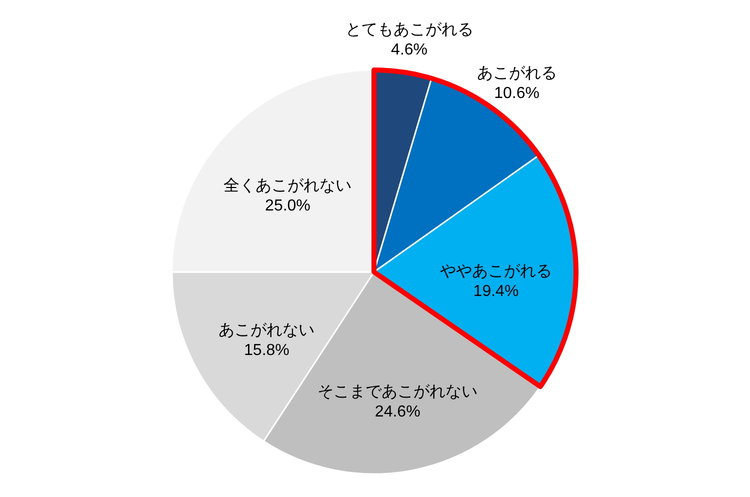 The image size is (750, 497). Describe the element at coordinates (267, 351) in the screenshot. I see `data-label: 15.8%` at that location.